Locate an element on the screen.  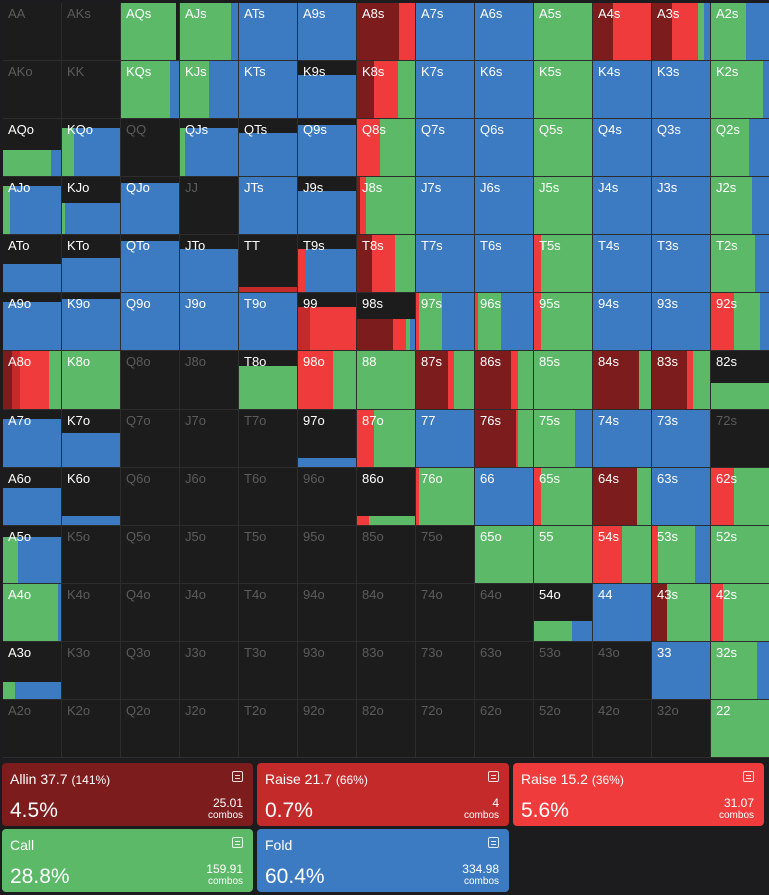
hand-cell: T2o is located at coordinates (268, 729).